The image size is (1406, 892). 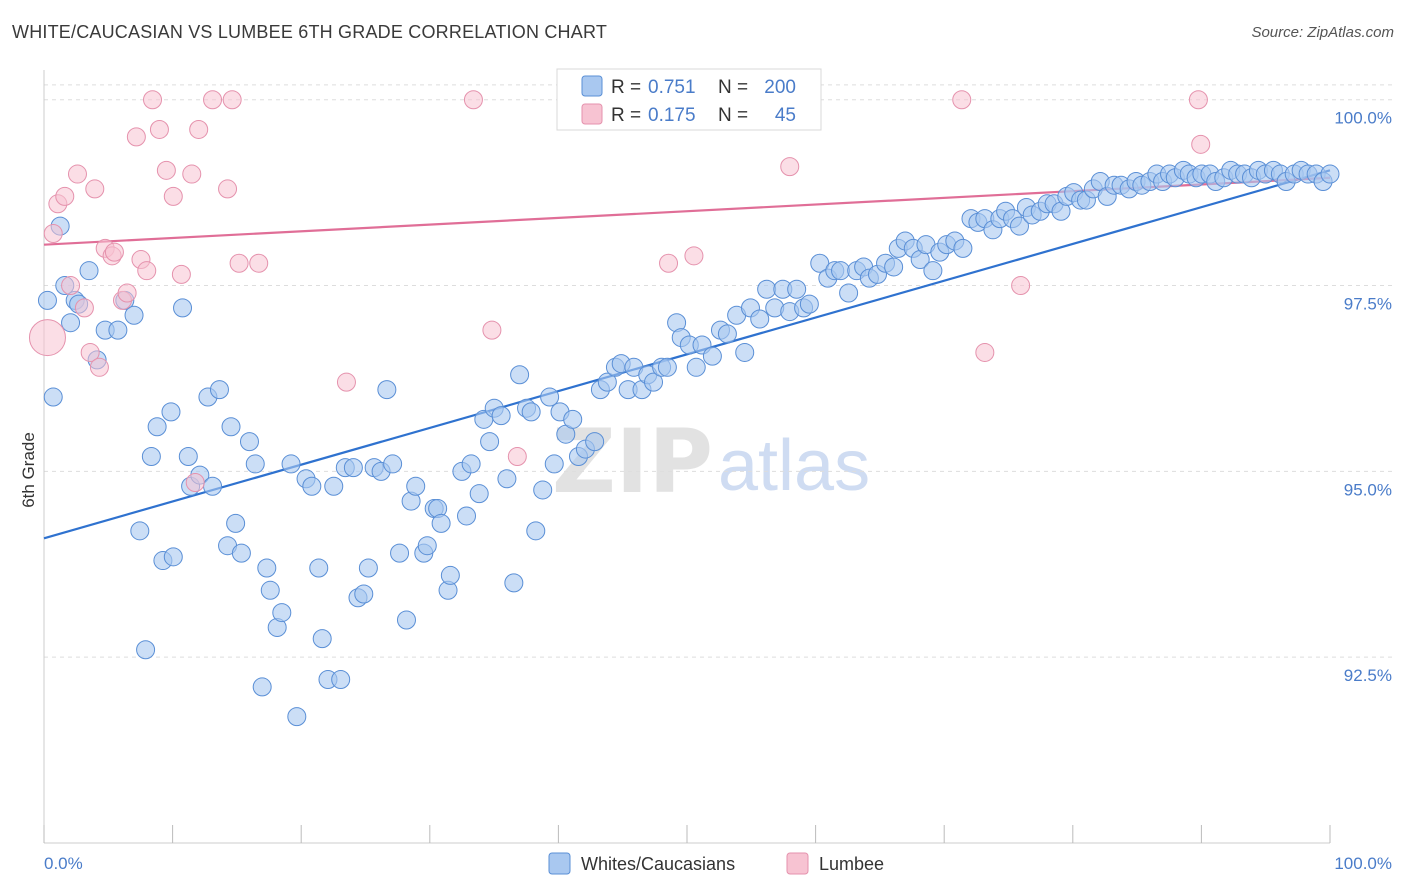 What do you see at coordinates (780, 87) in the screenshot?
I see `legend-n-value-blue: 200` at bounding box center [780, 87].